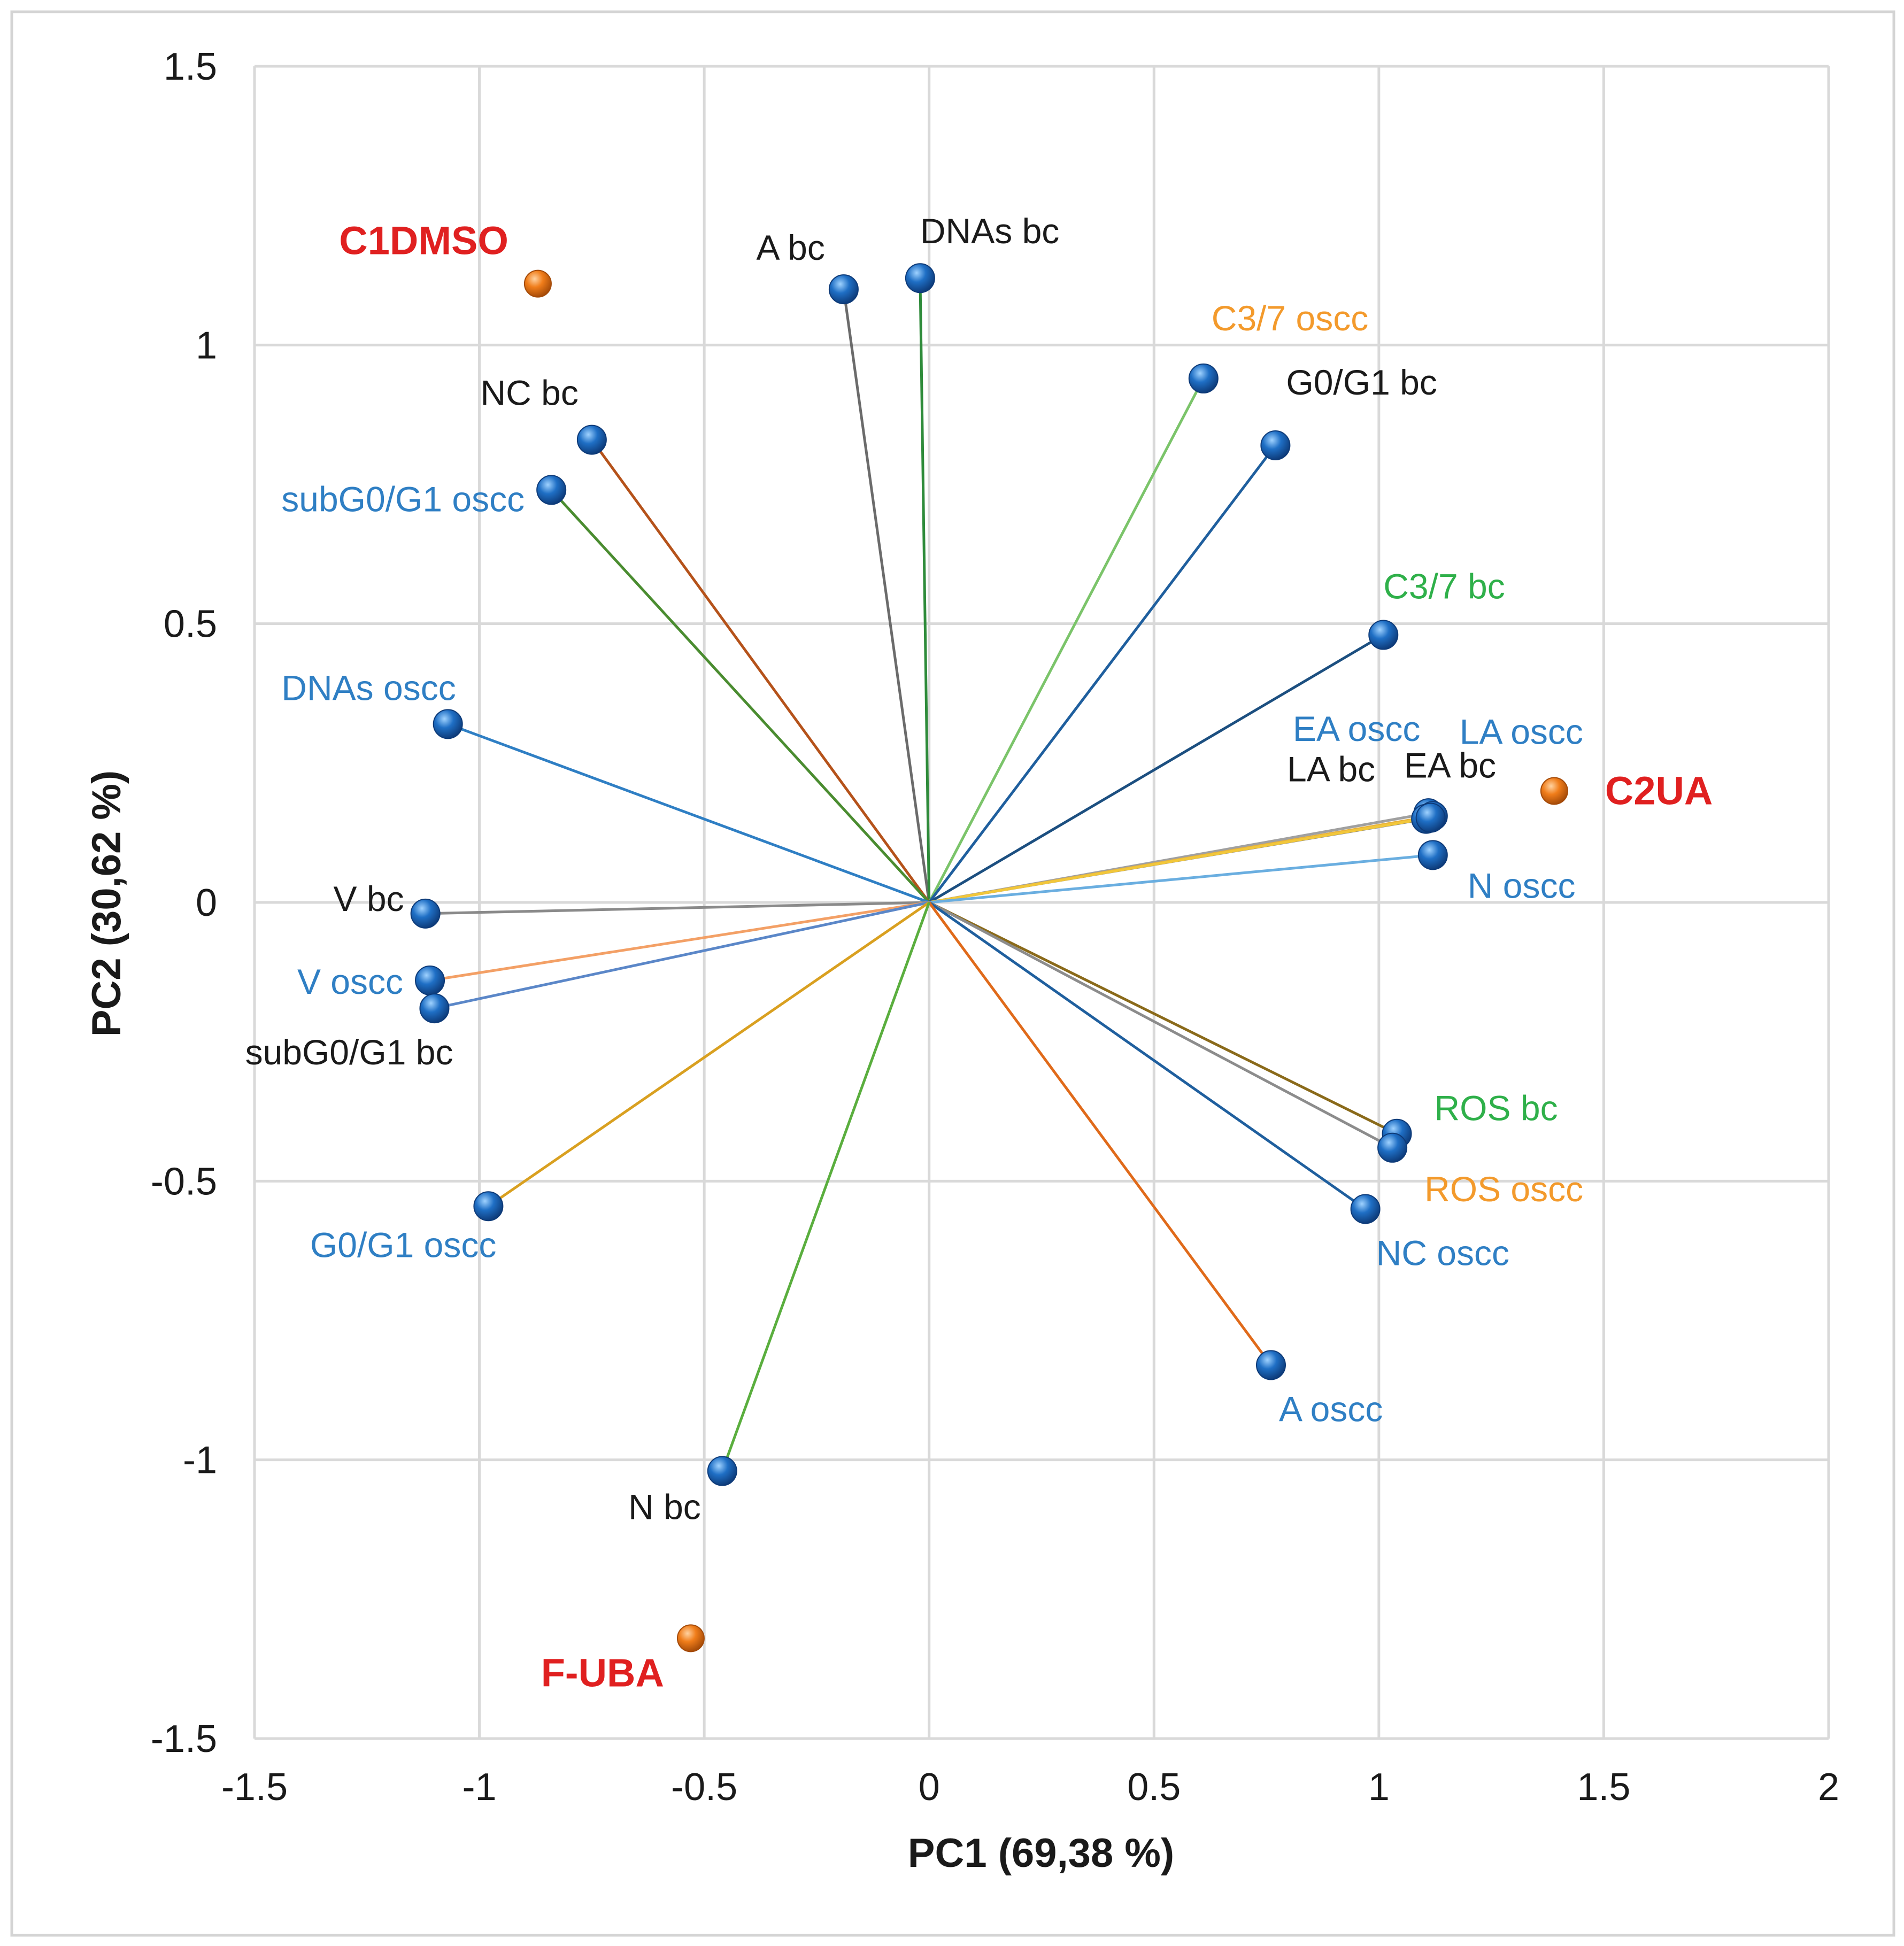  What do you see at coordinates (369, 898) in the screenshot?
I see `variable-label: V bc` at bounding box center [369, 898].